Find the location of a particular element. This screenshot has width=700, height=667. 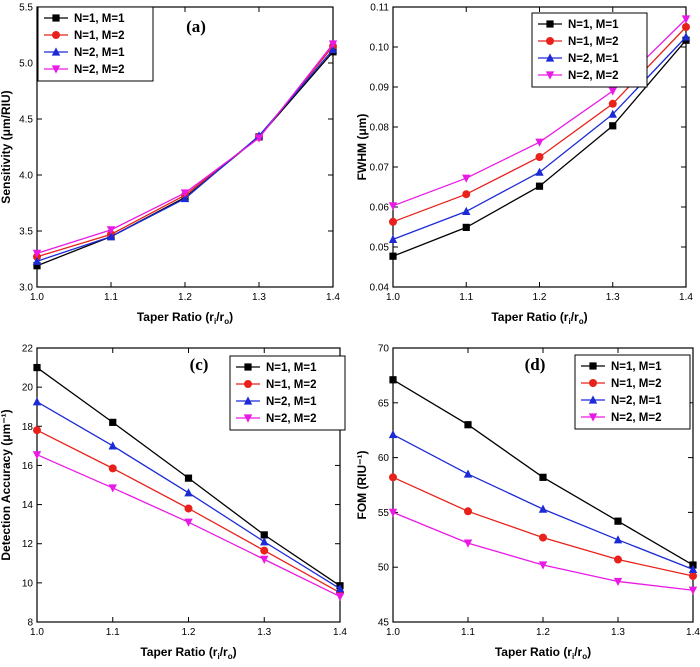

legend-entry: N=2, M=2 is located at coordinates (593, 76).